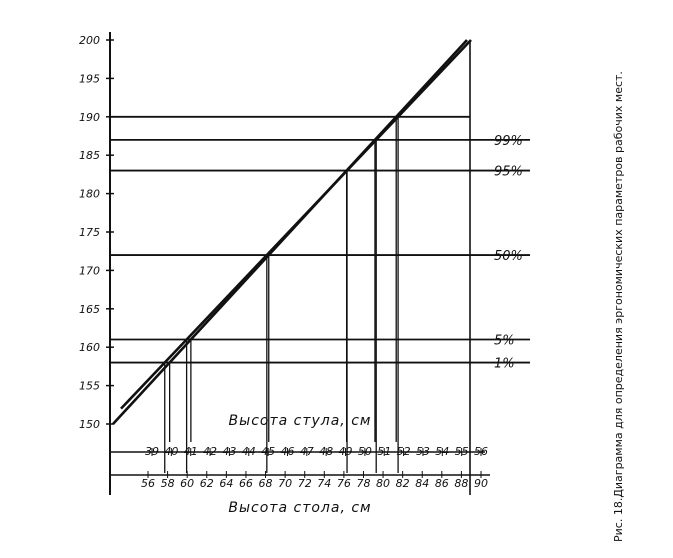 Image resolution: width=673 pixels, height=558 pixels. I want to click on table-tick-label: 56, so click(148, 483).